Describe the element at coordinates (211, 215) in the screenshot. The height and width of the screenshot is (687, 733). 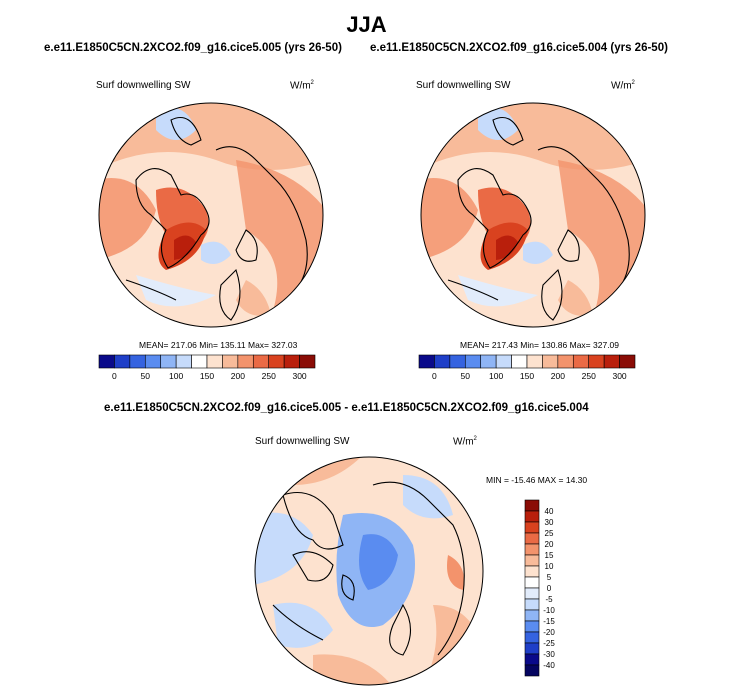
I see `panel-1-polar-map` at that location.